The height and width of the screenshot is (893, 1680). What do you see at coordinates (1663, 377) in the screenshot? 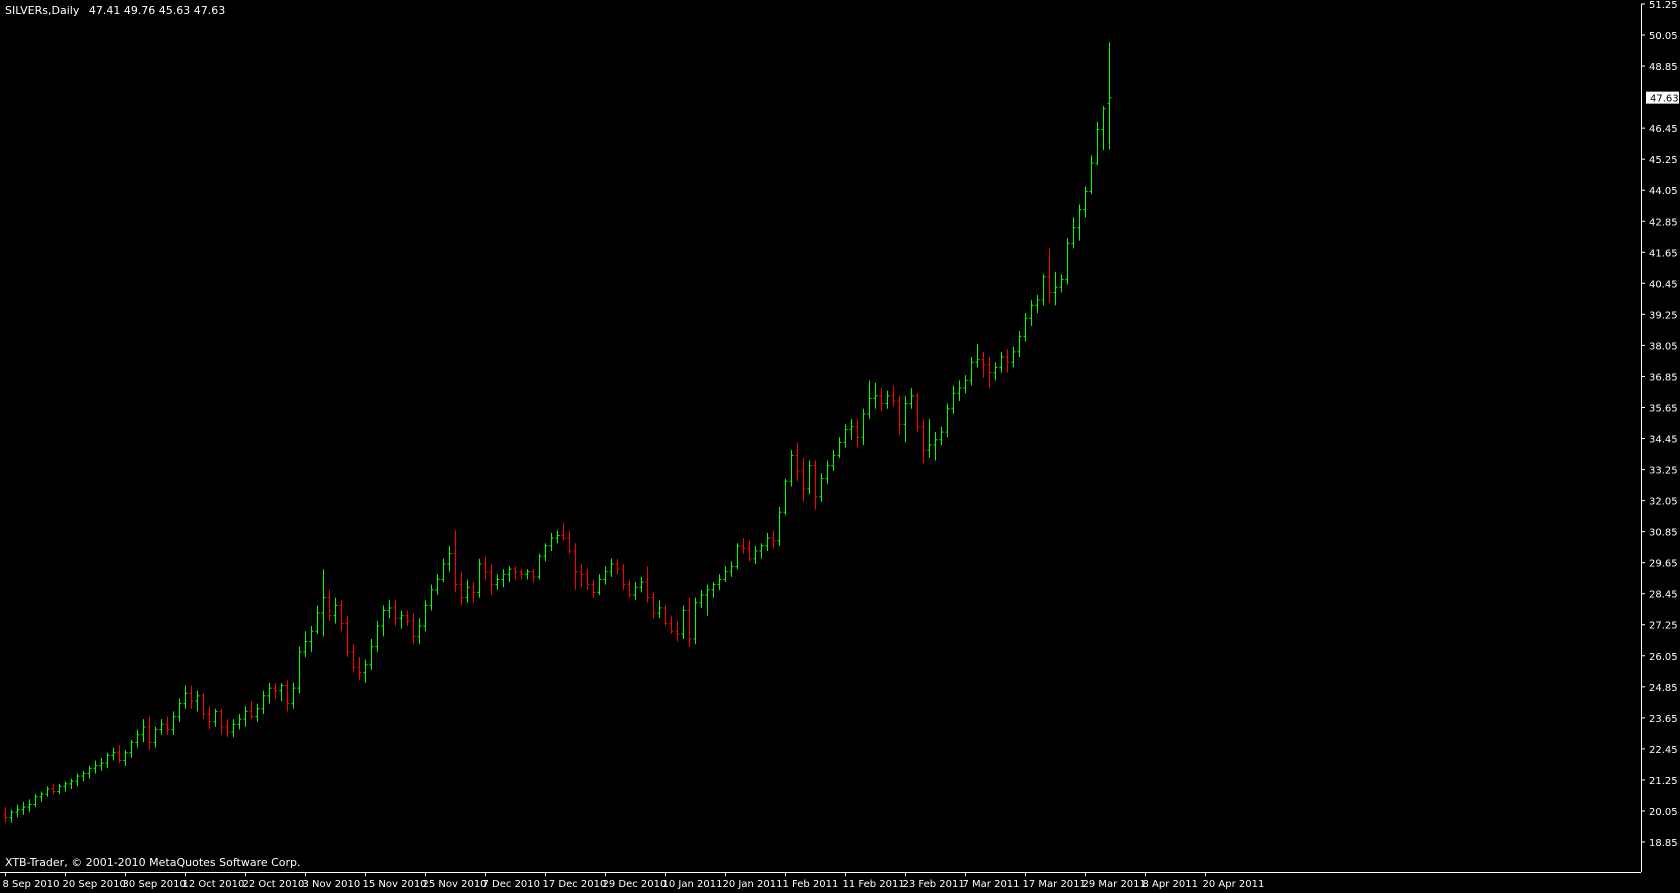
I see `y-tick-label: 36.85` at bounding box center [1663, 377].